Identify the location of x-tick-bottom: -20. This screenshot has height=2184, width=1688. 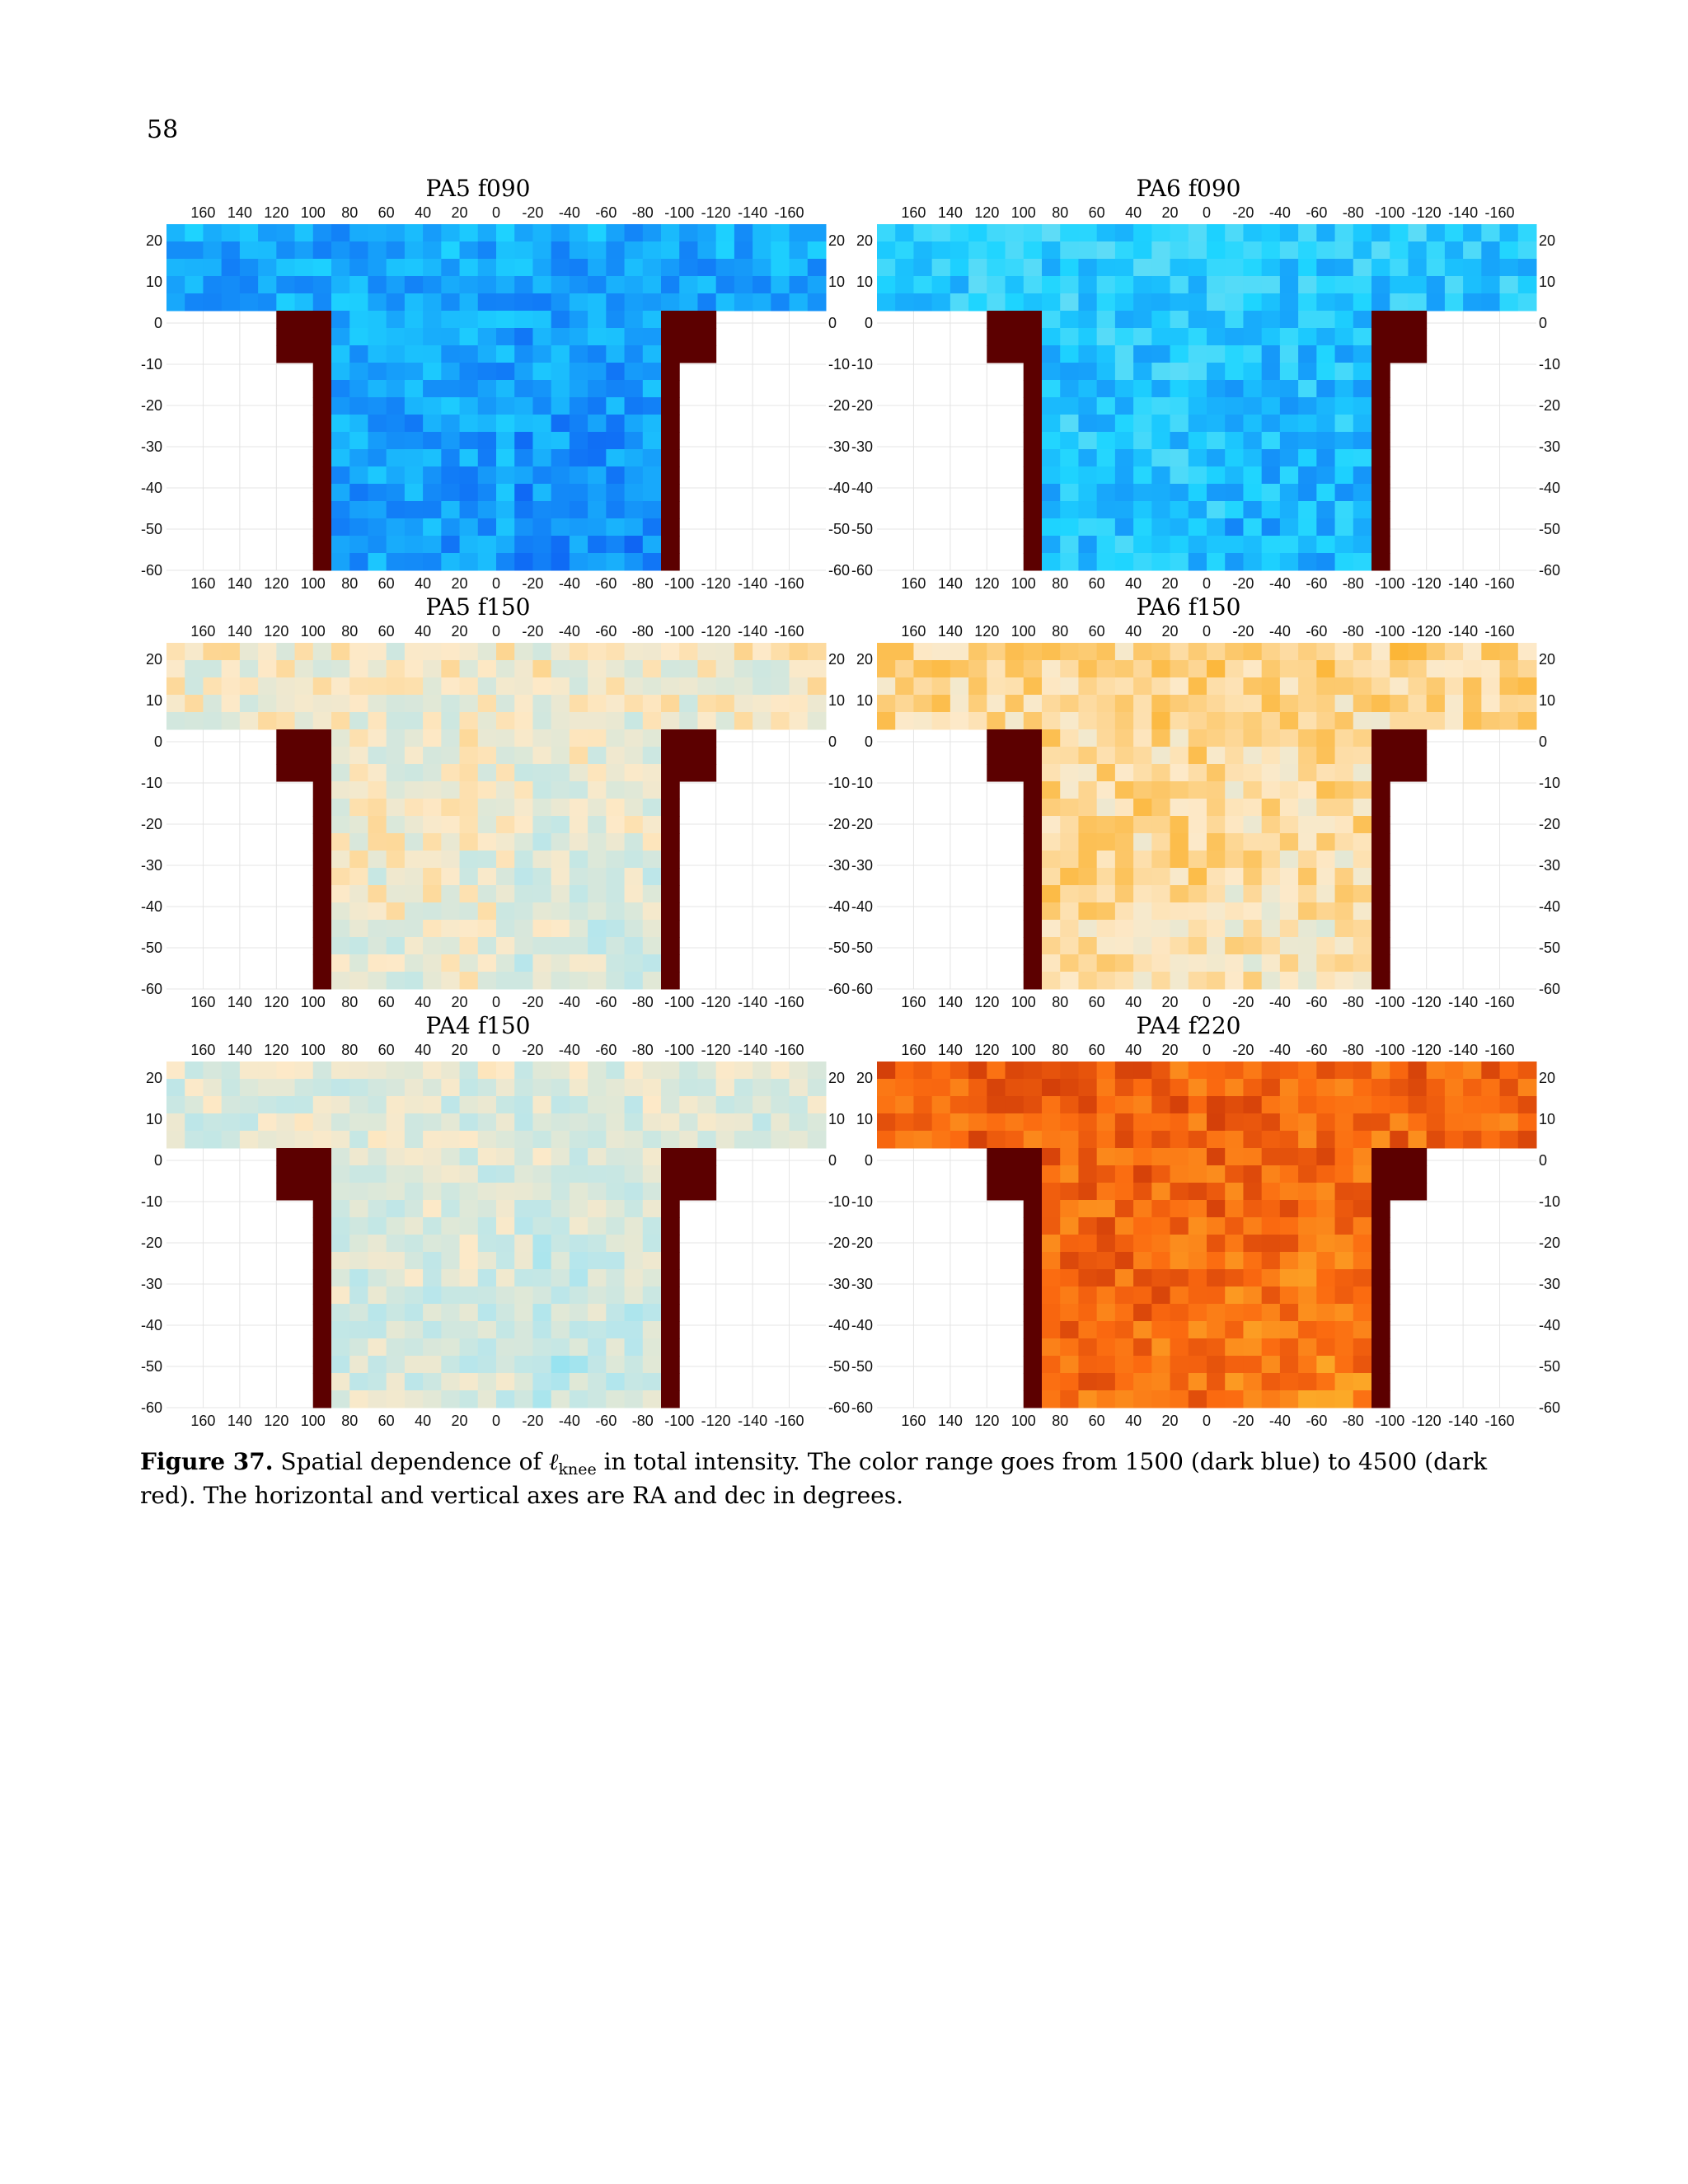
(1243, 1002).